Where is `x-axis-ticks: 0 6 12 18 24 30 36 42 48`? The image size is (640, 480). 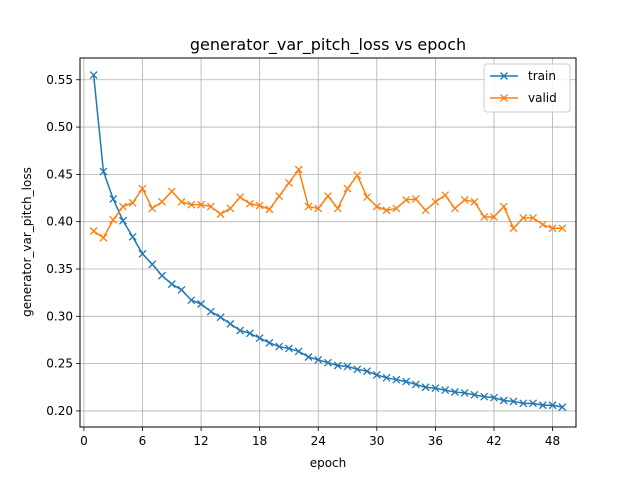
x-axis-ticks: 0 6 12 18 24 30 36 42 48 is located at coordinates (320, 437).